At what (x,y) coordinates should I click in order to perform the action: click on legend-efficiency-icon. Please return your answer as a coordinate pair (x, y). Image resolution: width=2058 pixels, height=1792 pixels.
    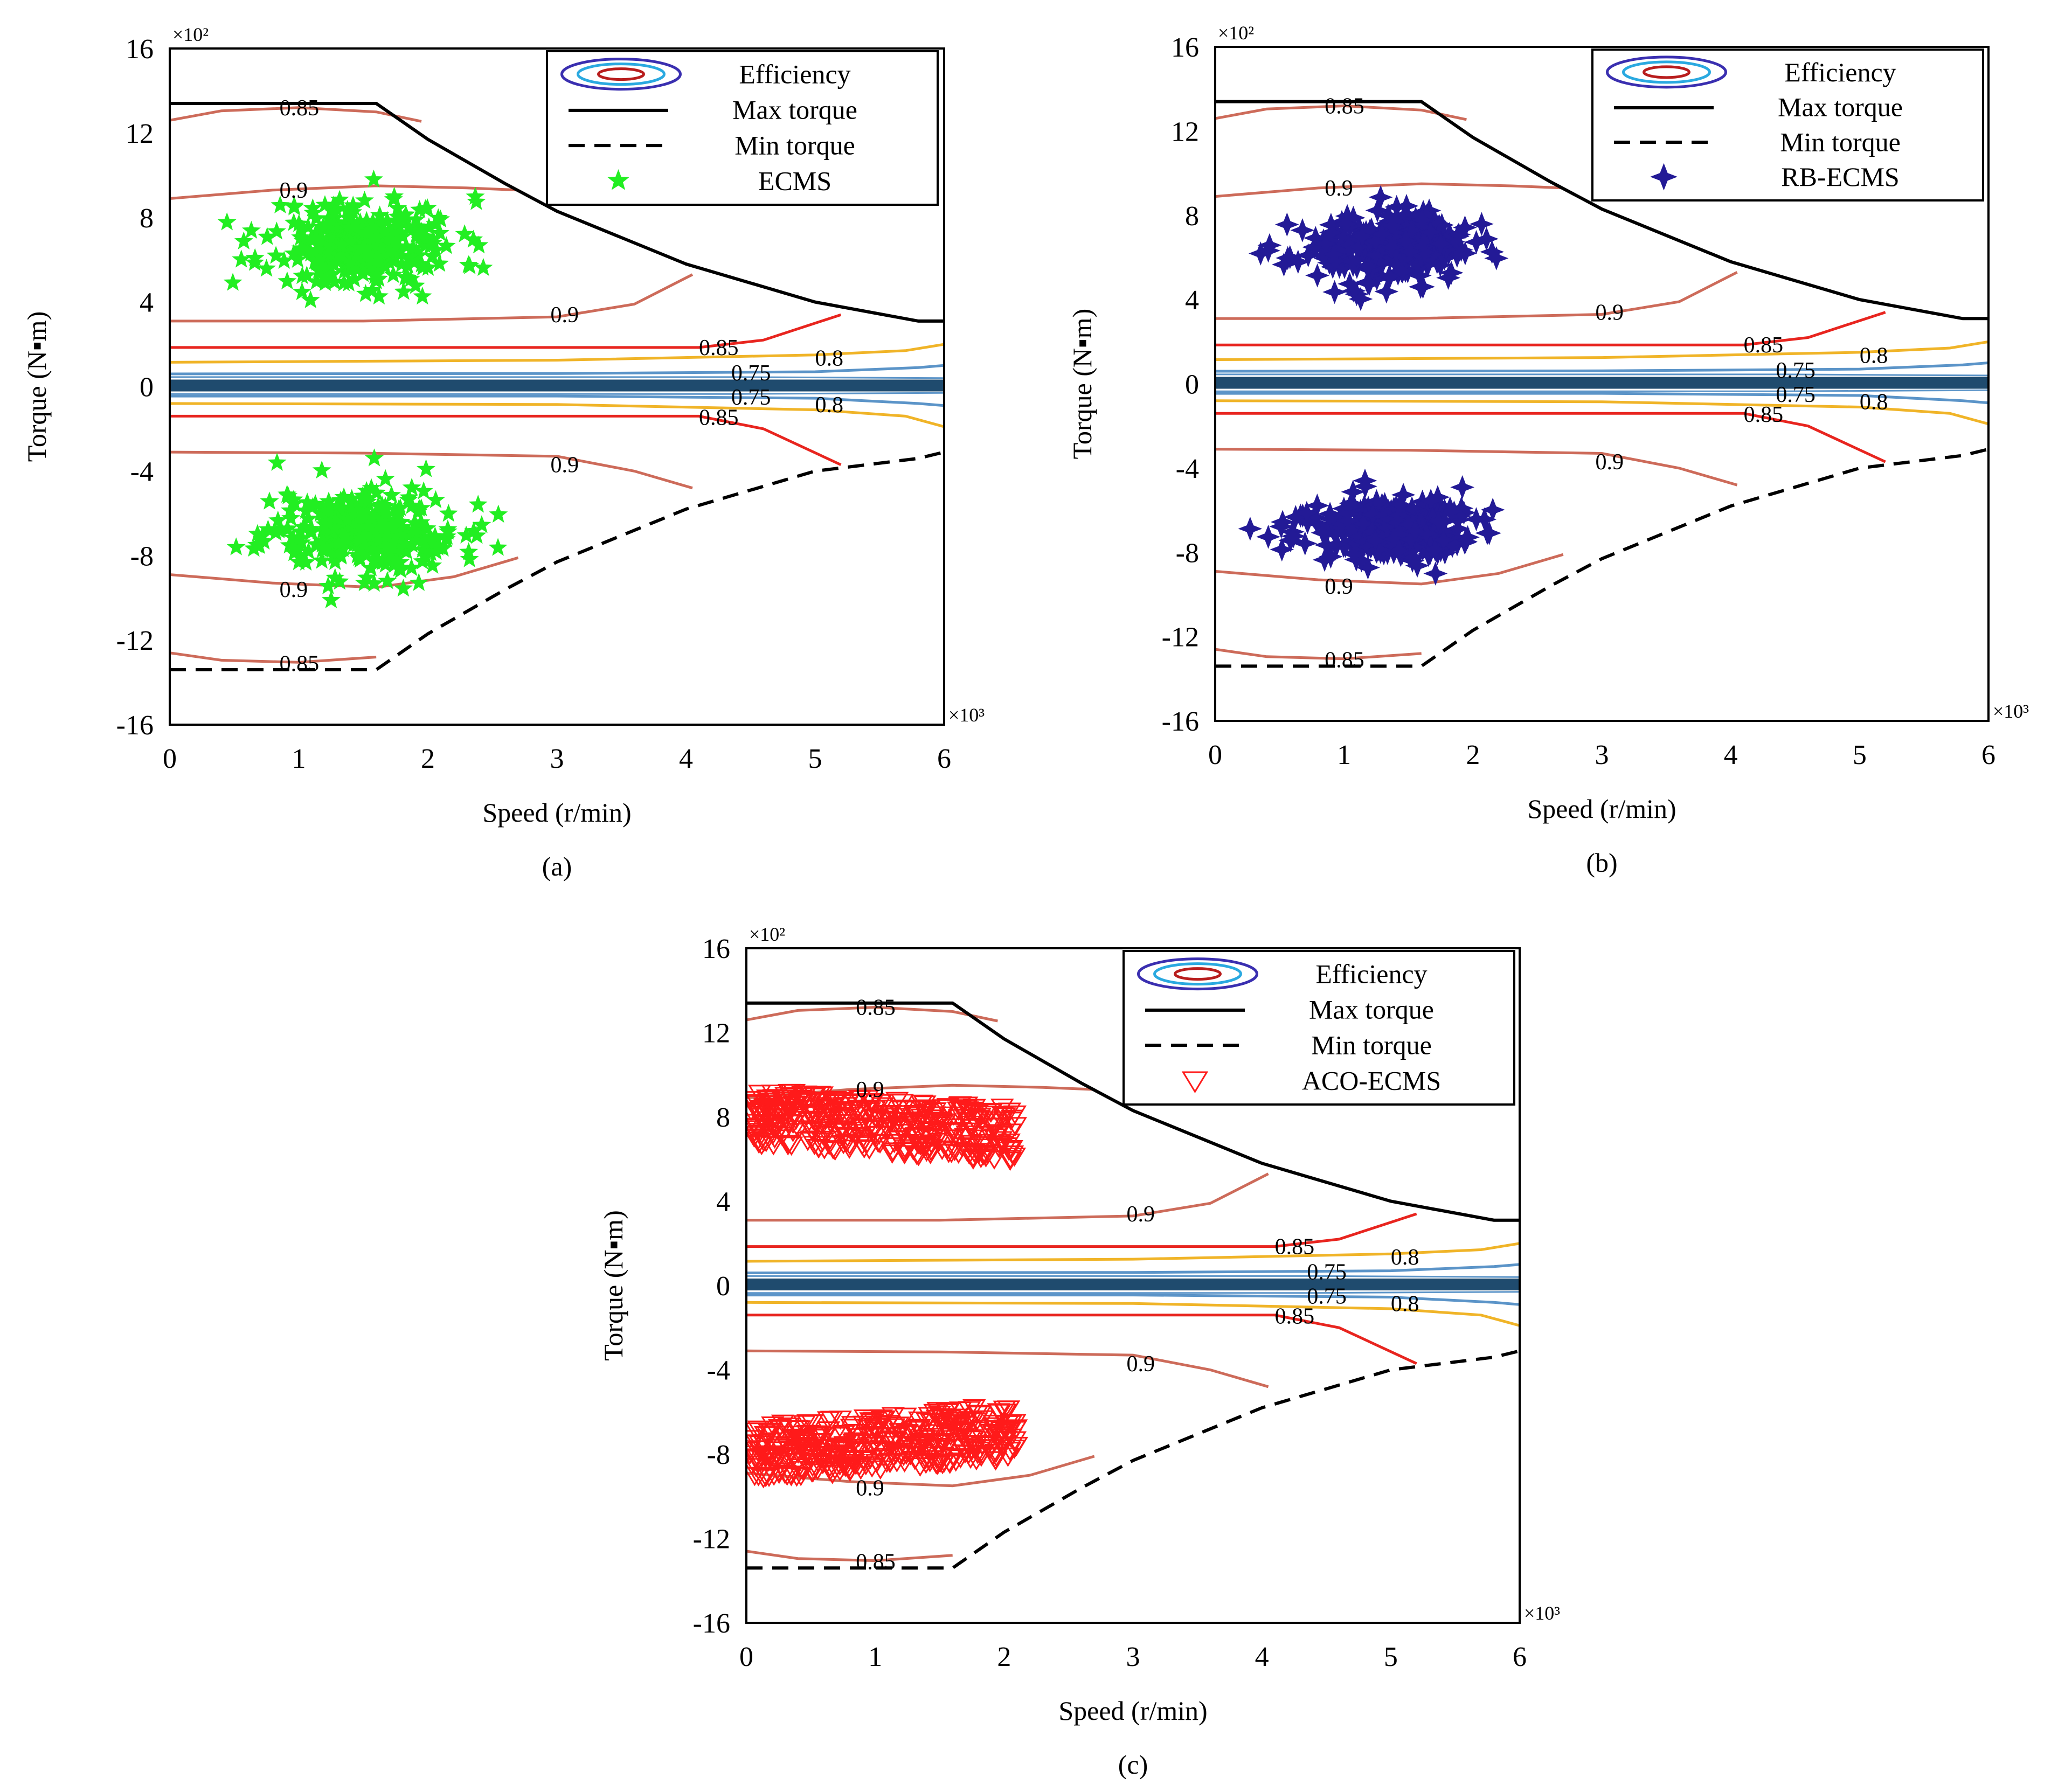
    Looking at the image, I should click on (1197, 974).